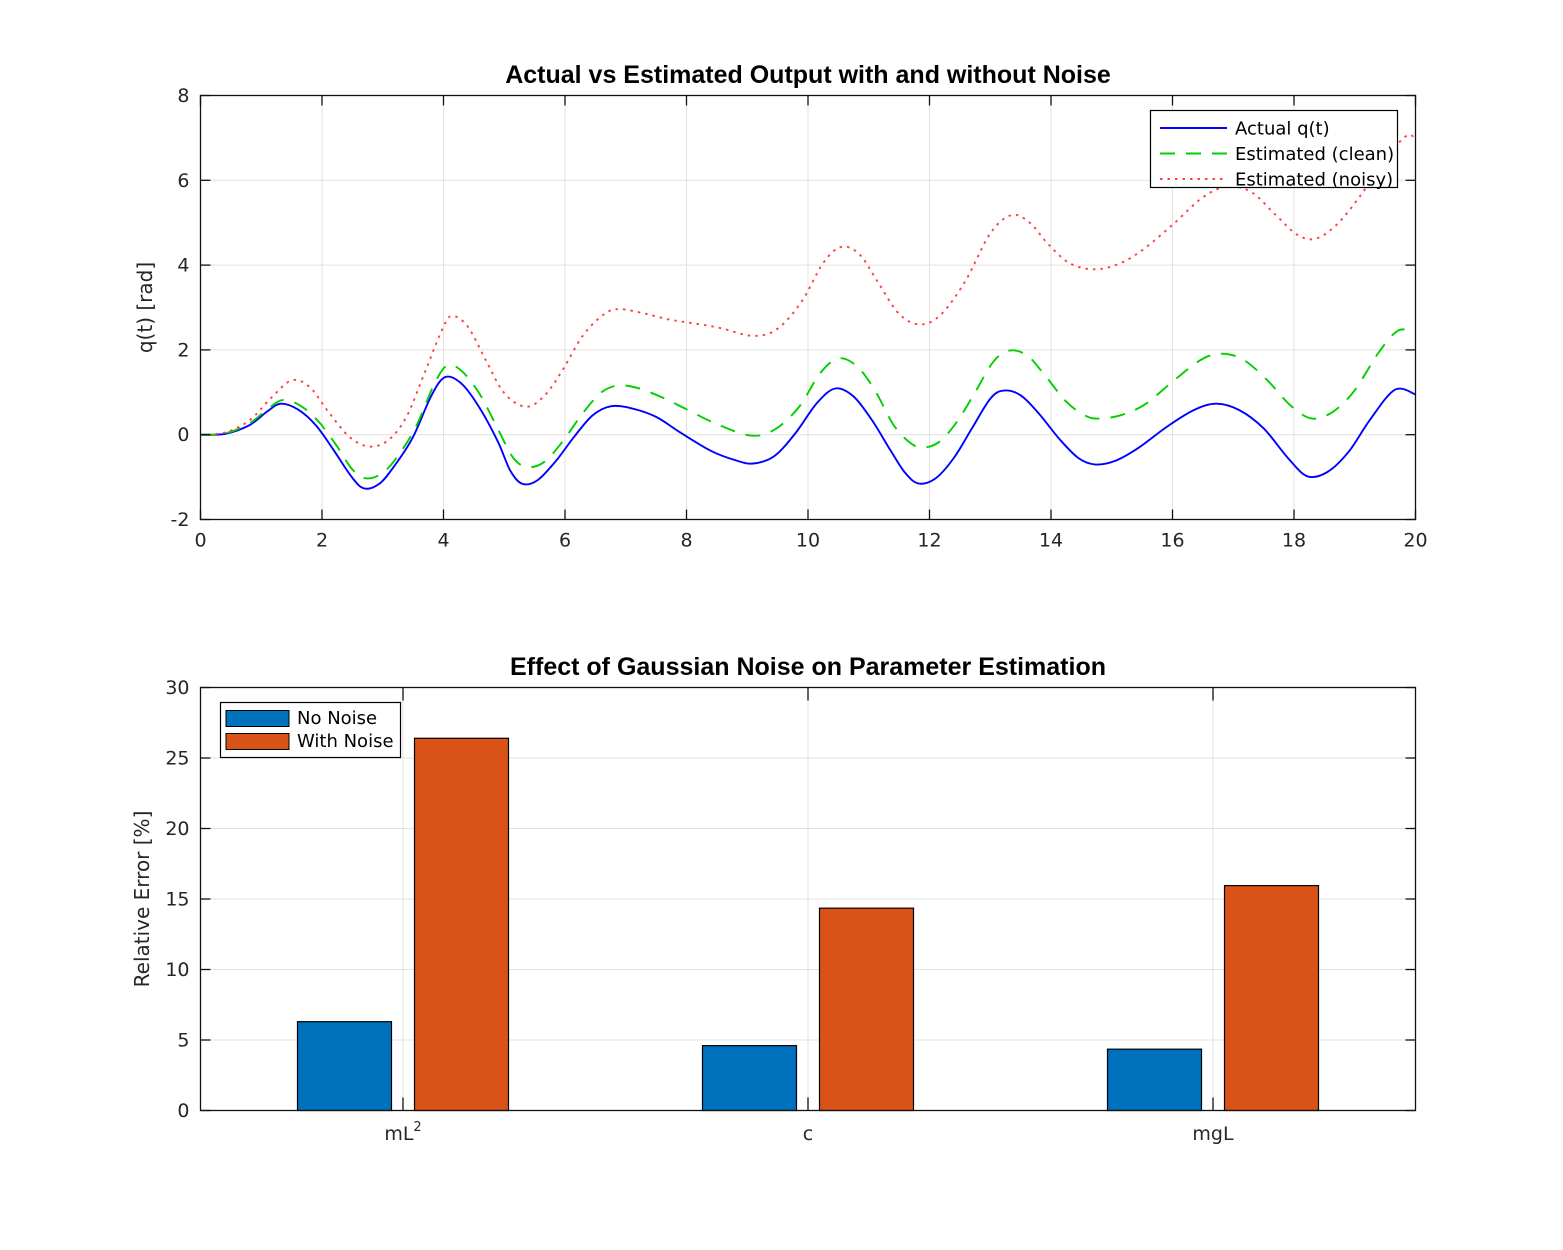 This screenshot has width=1563, height=1250. I want to click on x-tick-label: 6, so click(565, 541).